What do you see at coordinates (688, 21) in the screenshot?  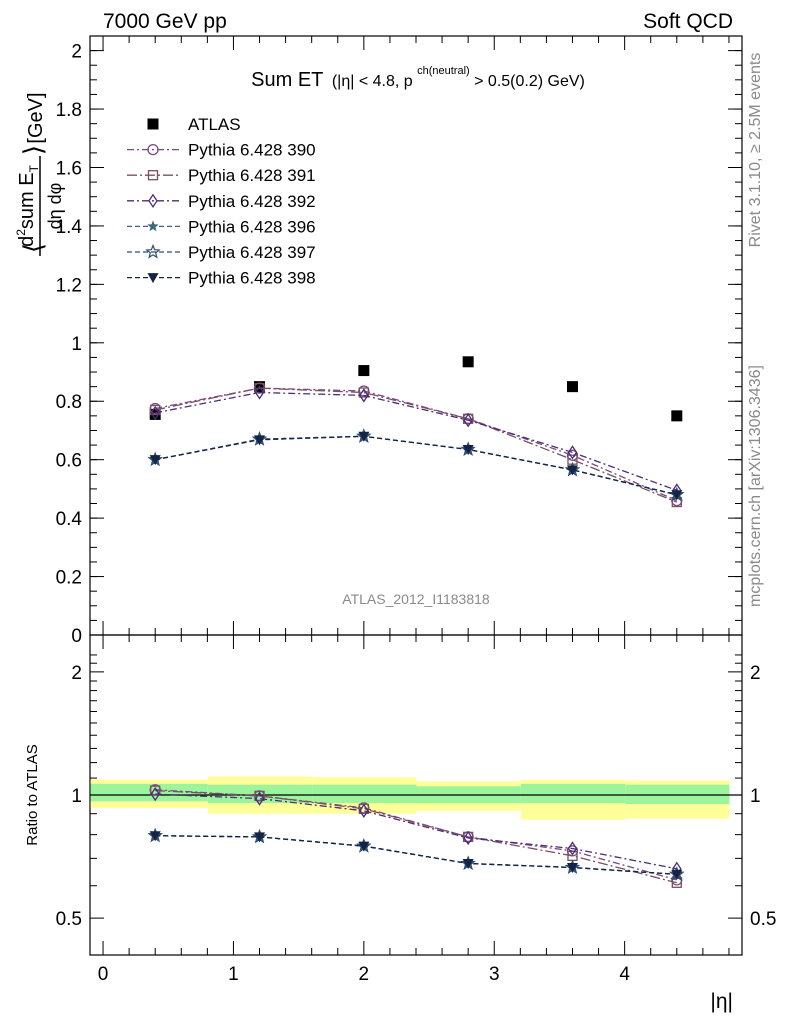 I see `header-right: Soft QCD` at bounding box center [688, 21].